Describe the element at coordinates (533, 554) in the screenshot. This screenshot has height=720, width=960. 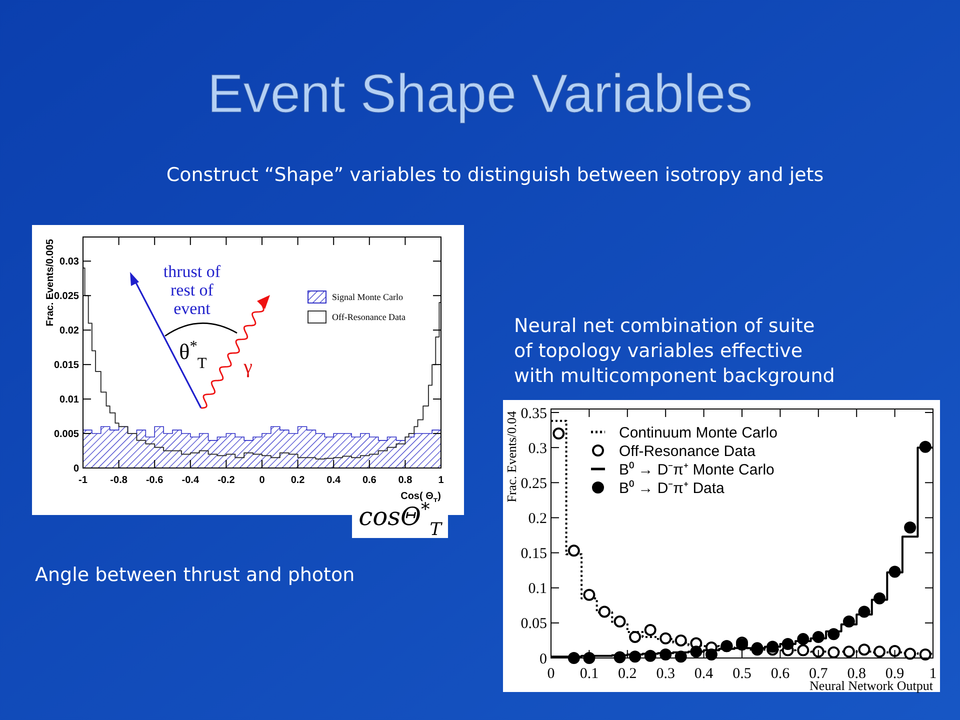
I see `y-tick-label: 0.15` at that location.